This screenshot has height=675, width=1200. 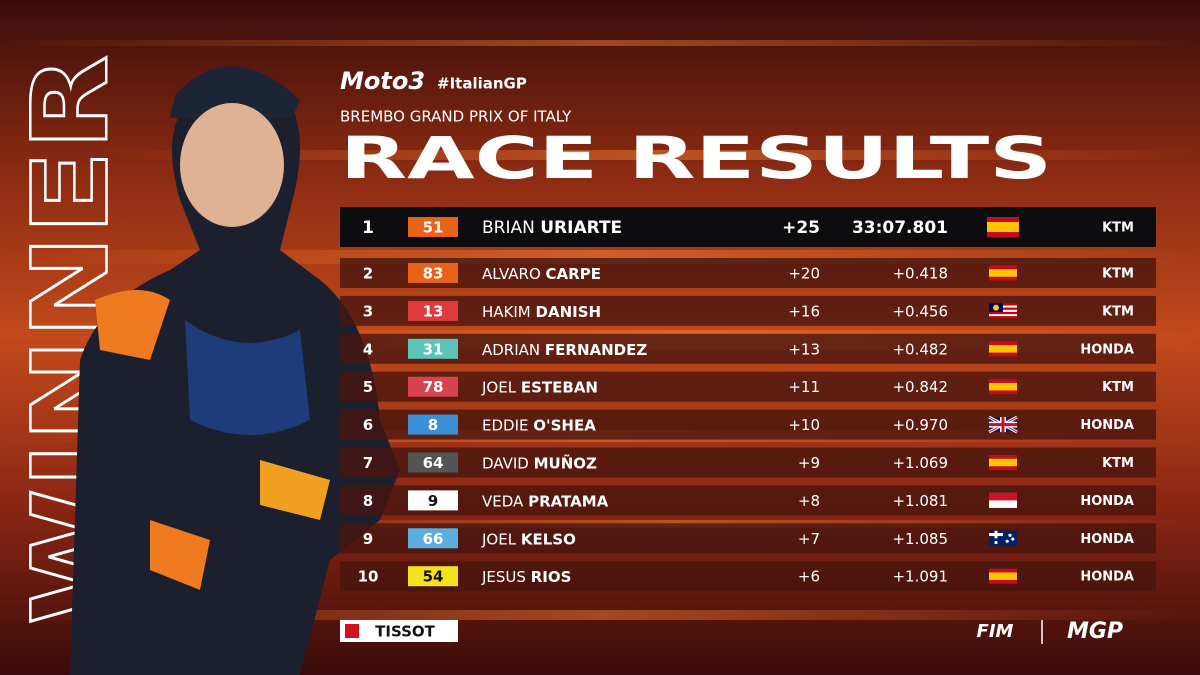 What do you see at coordinates (433, 577) in the screenshot?
I see `rider-number: 54` at bounding box center [433, 577].